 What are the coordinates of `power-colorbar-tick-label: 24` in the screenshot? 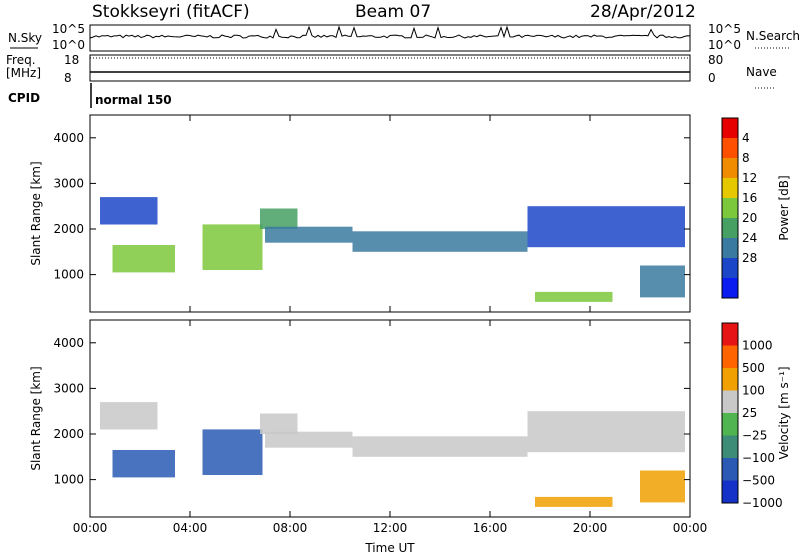 It's located at (749, 238).